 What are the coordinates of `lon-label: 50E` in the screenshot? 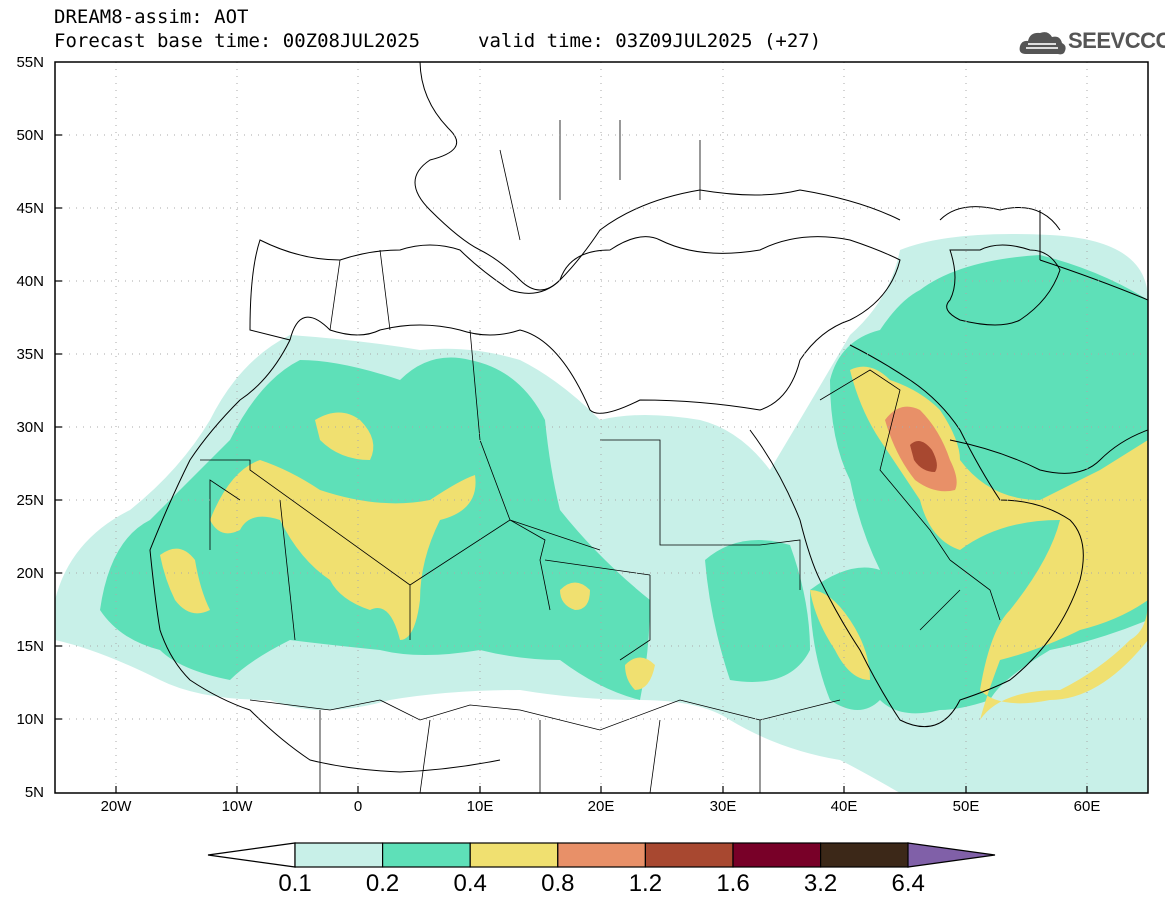 It's located at (966, 806).